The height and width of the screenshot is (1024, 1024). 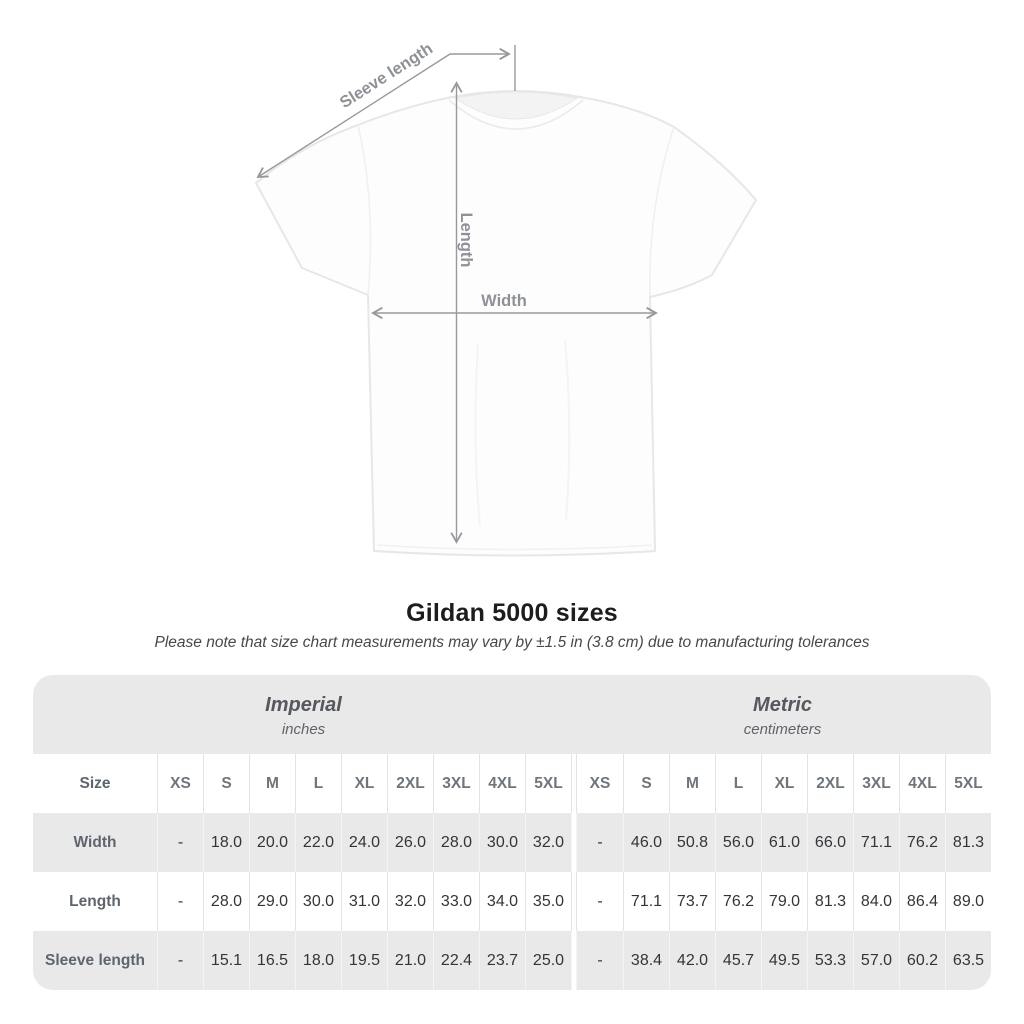 What do you see at coordinates (692, 783) in the screenshot?
I see `size-header-metric-m: M` at bounding box center [692, 783].